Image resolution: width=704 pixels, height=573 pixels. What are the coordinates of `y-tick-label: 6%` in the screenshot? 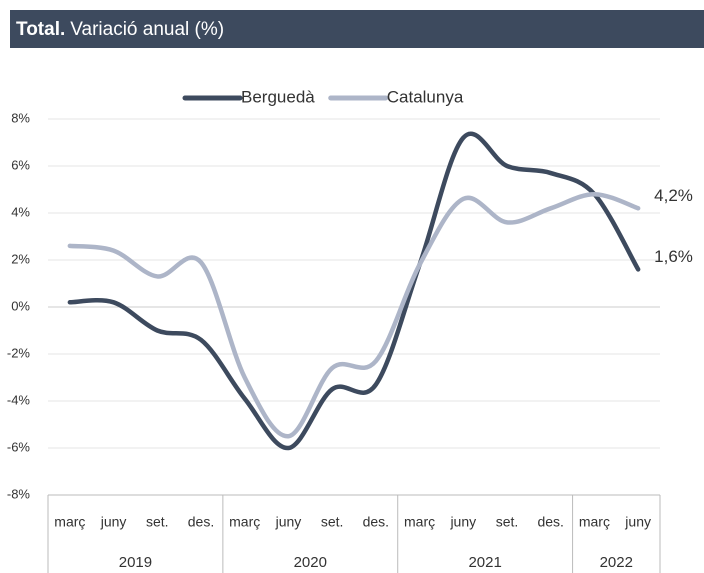 It's located at (20, 164).